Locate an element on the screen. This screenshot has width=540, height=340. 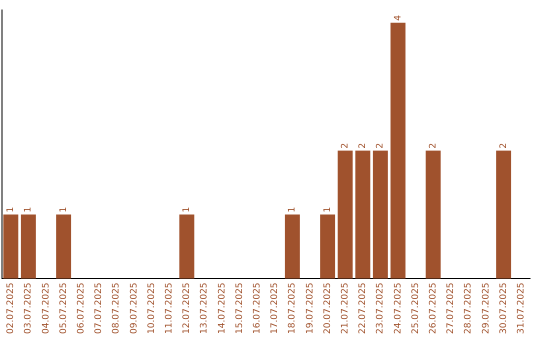
x-tick-label: 20.07.2025 is located at coordinates (327, 308).